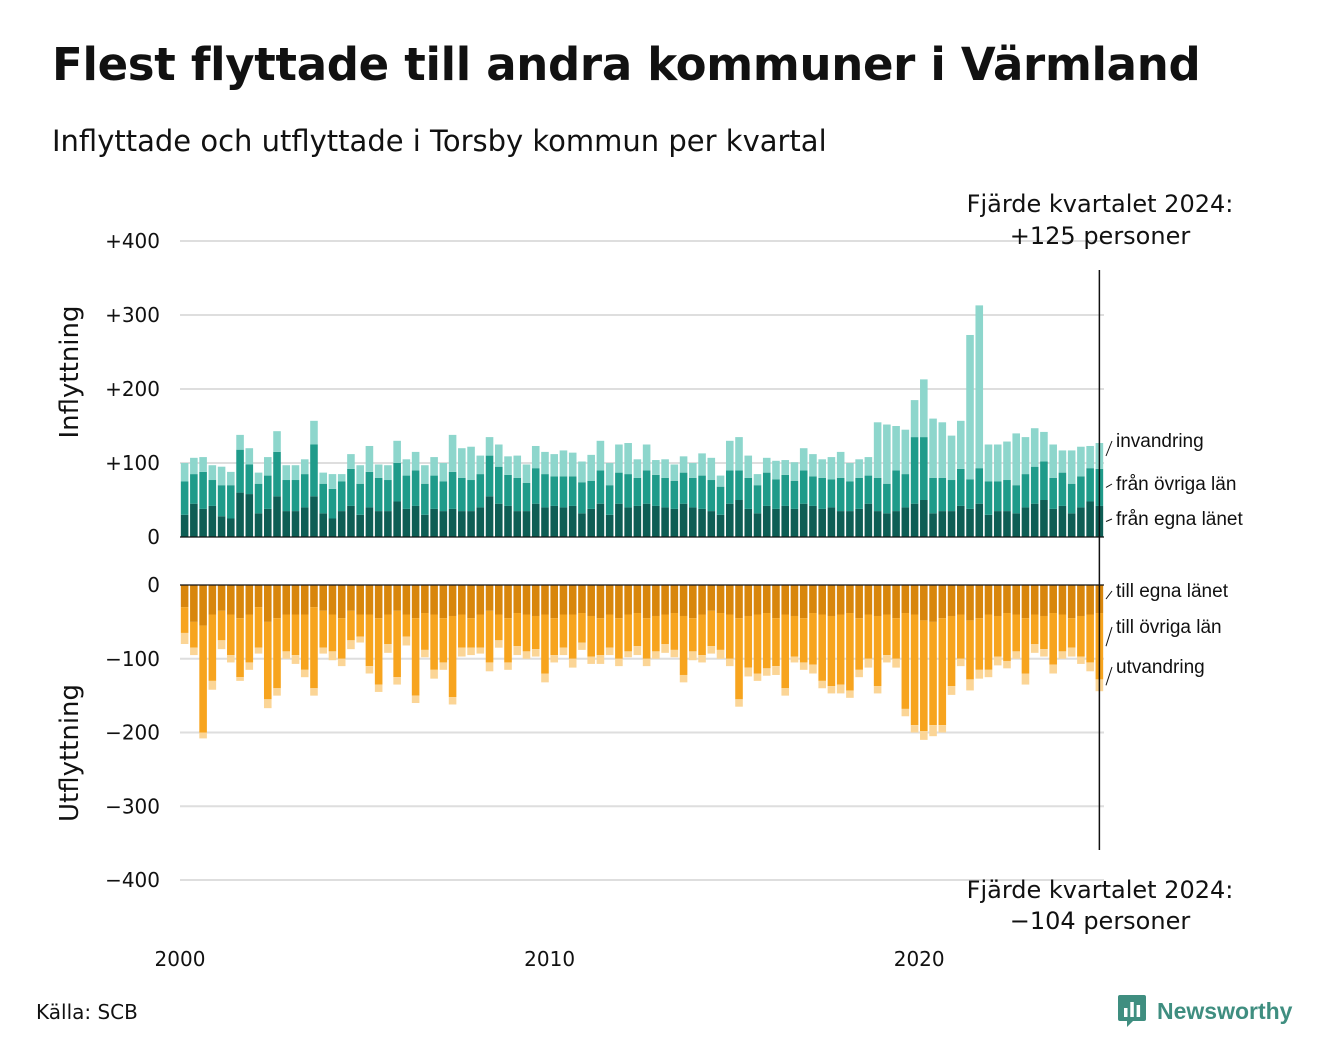  What do you see at coordinates (1100, 890) in the screenshot?
I see `outflow-callout-line1: Fjärde kvartalet 2024:` at bounding box center [1100, 890].